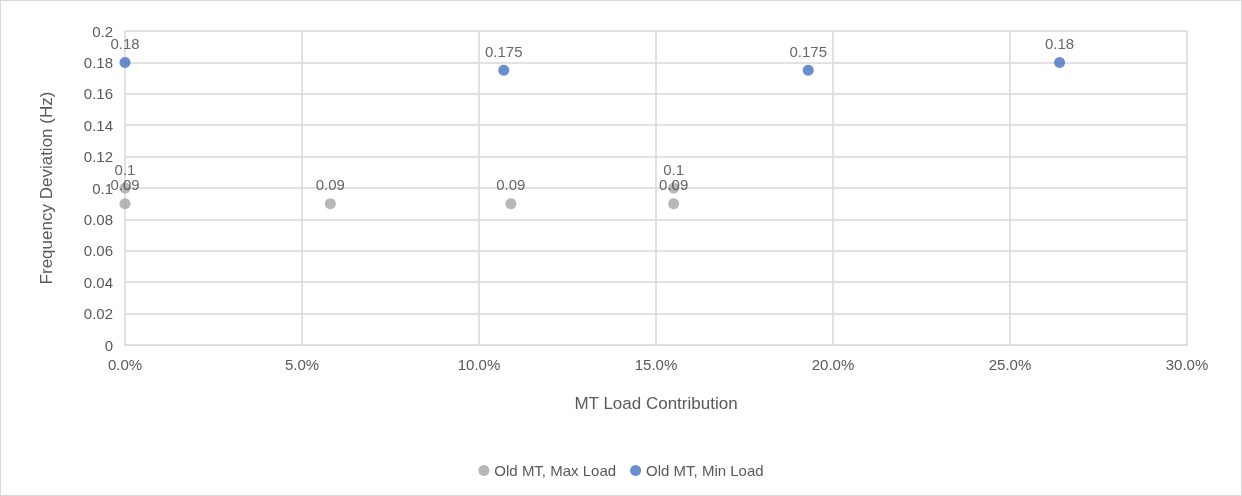 The width and height of the screenshot is (1242, 496). What do you see at coordinates (108, 345) in the screenshot?
I see `y-tick-label: 0` at bounding box center [108, 345].